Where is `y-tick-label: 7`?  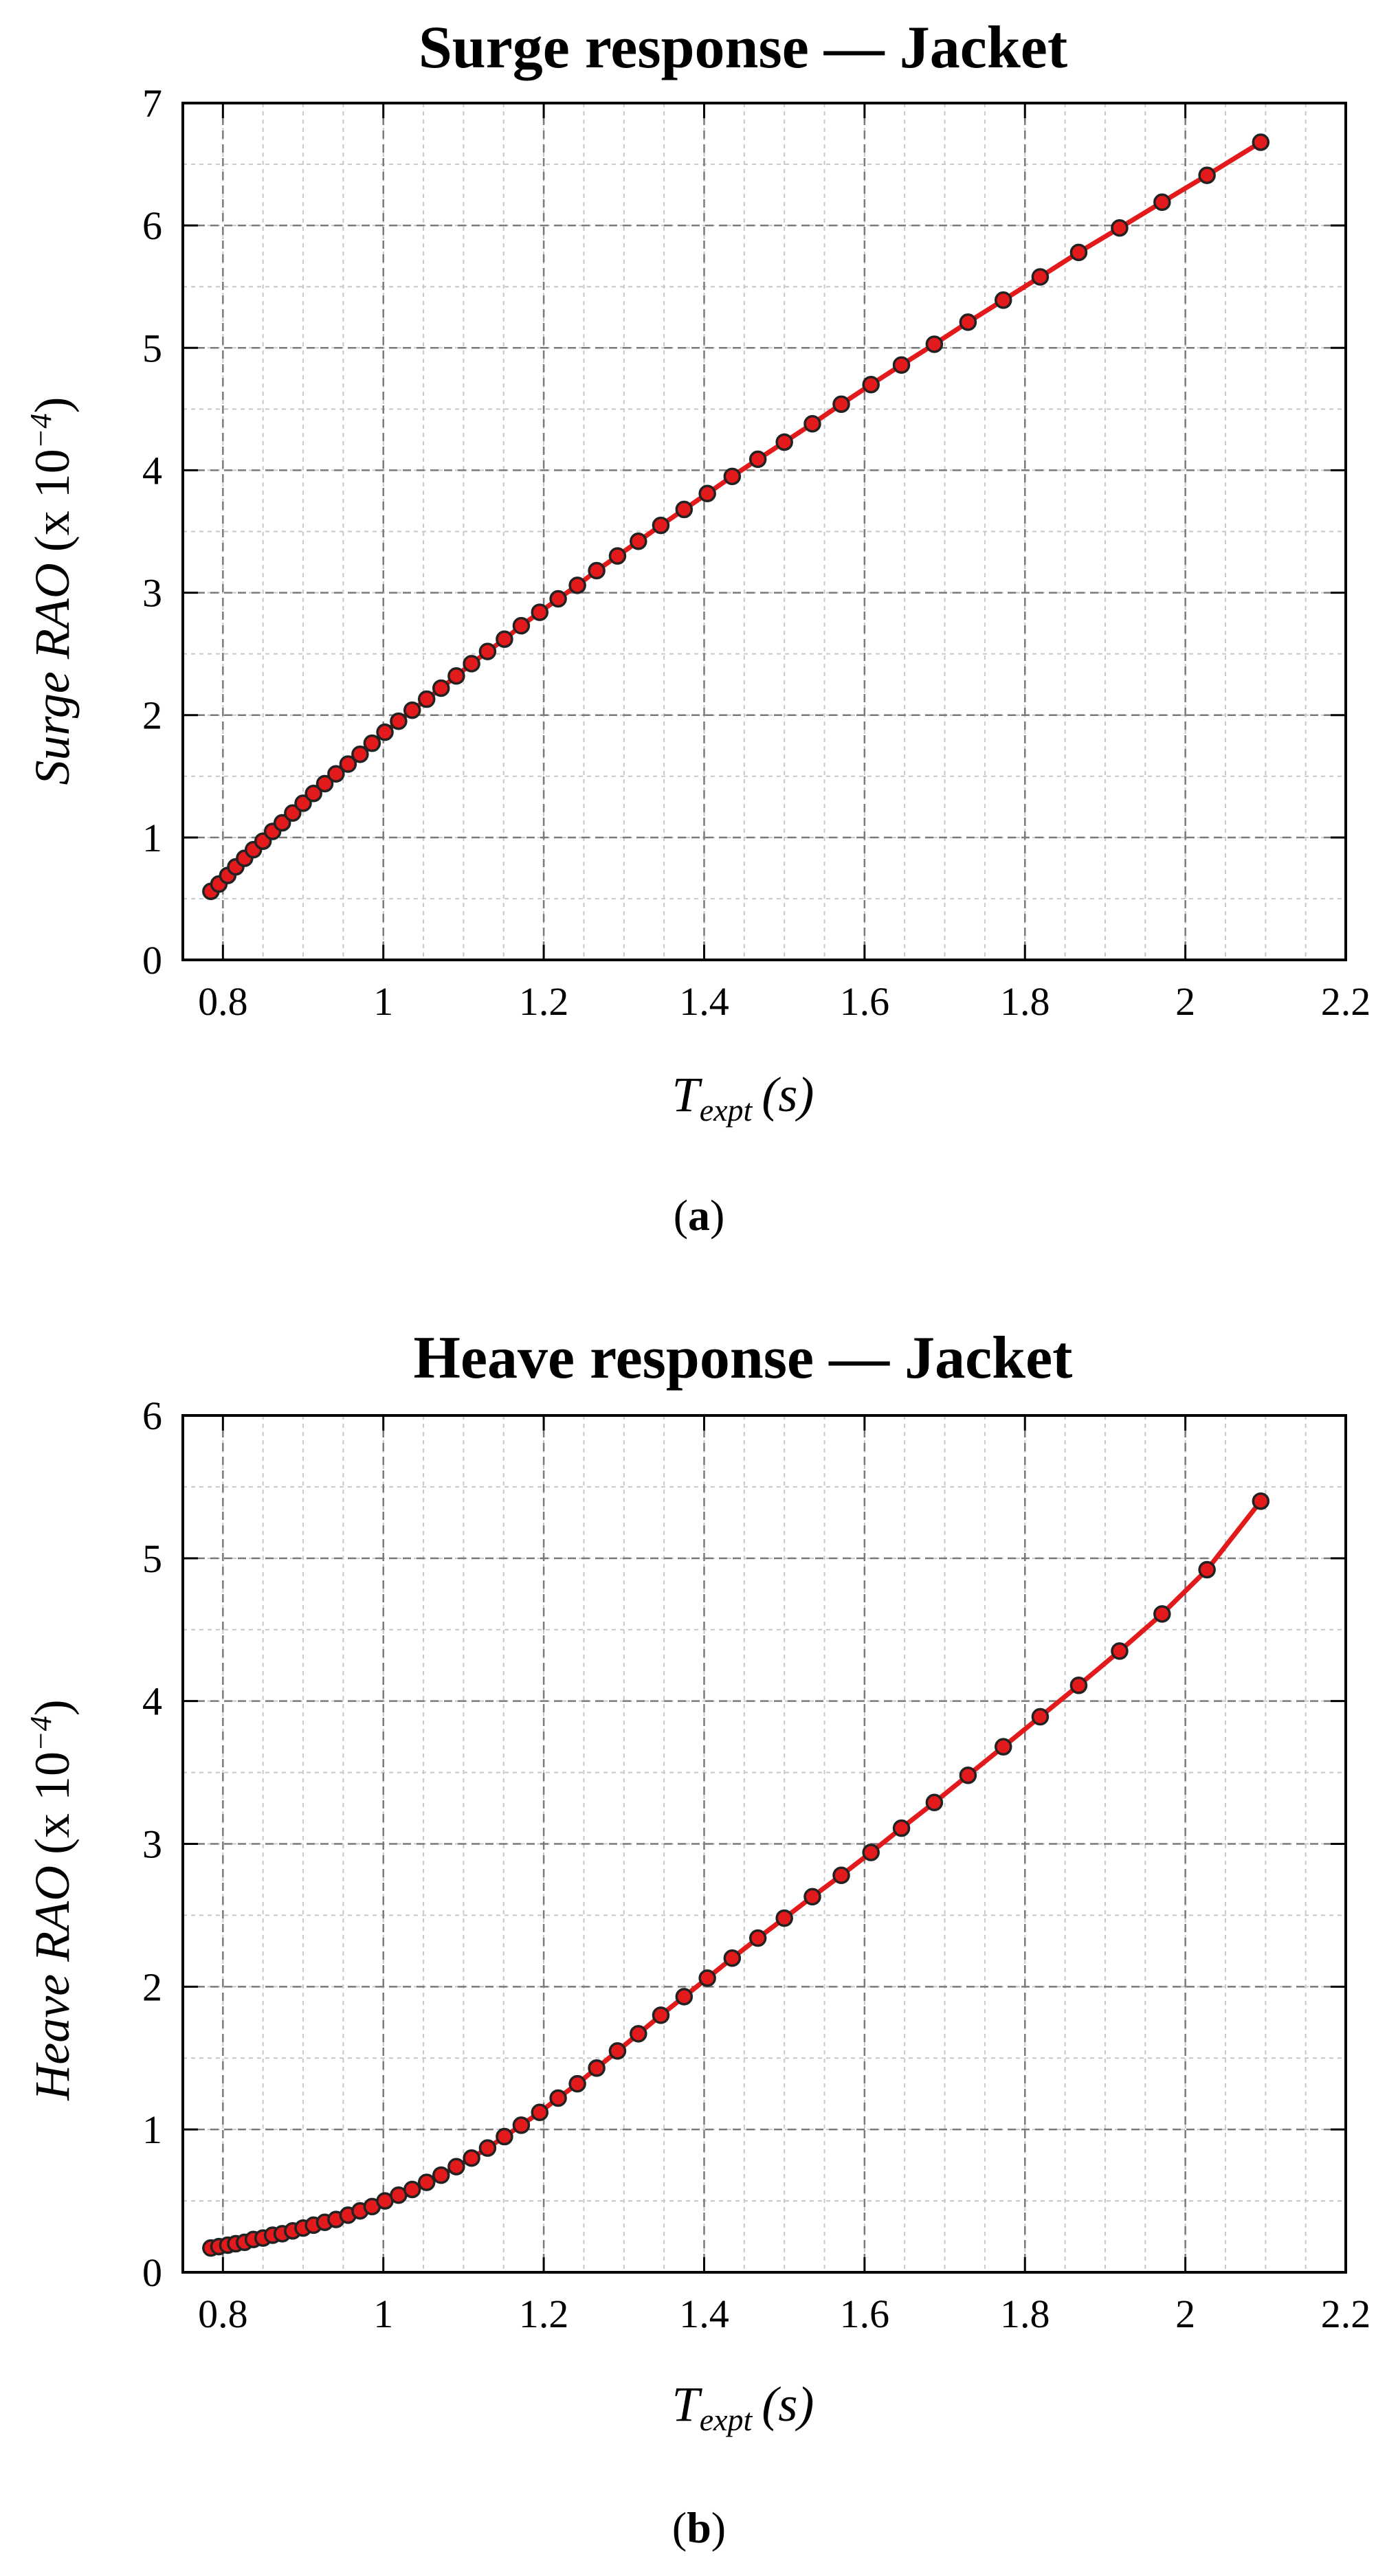 y-tick-label: 7 is located at coordinates (152, 103).